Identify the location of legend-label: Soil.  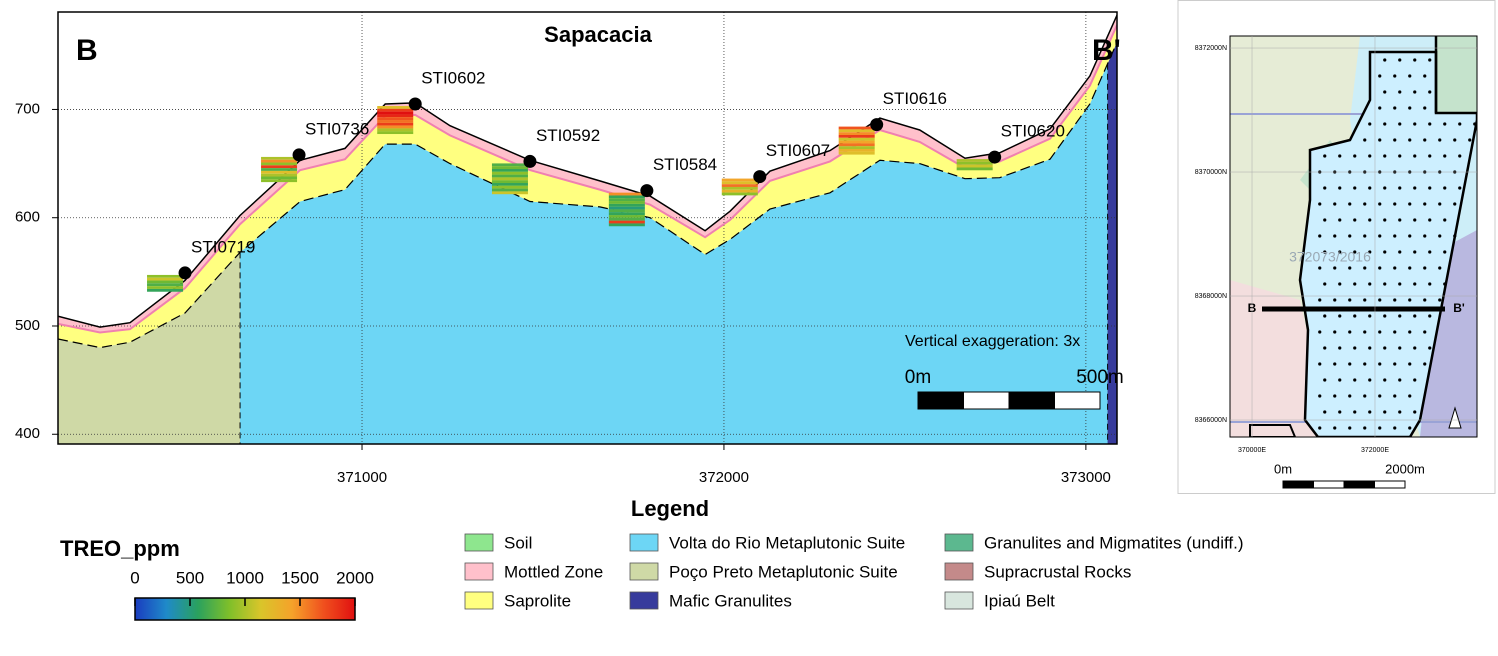
(518, 542).